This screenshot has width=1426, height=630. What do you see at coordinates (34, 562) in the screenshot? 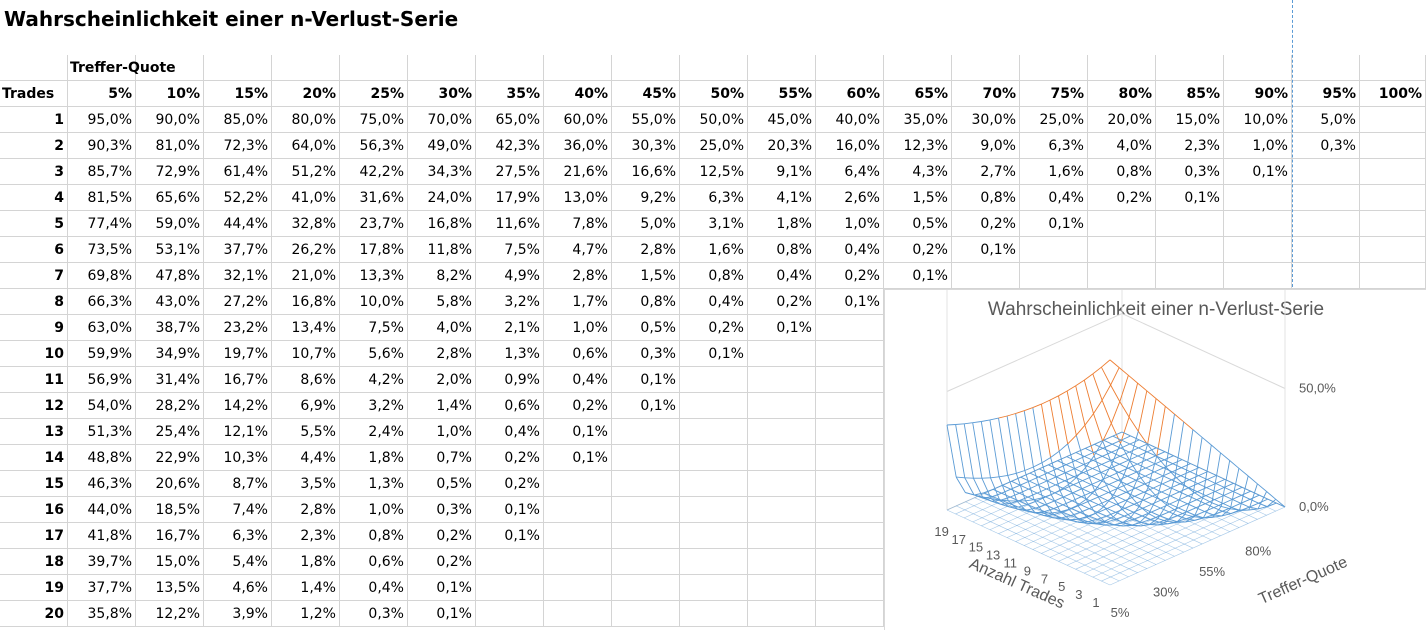
I see `row-header-cell: 18` at bounding box center [34, 562].